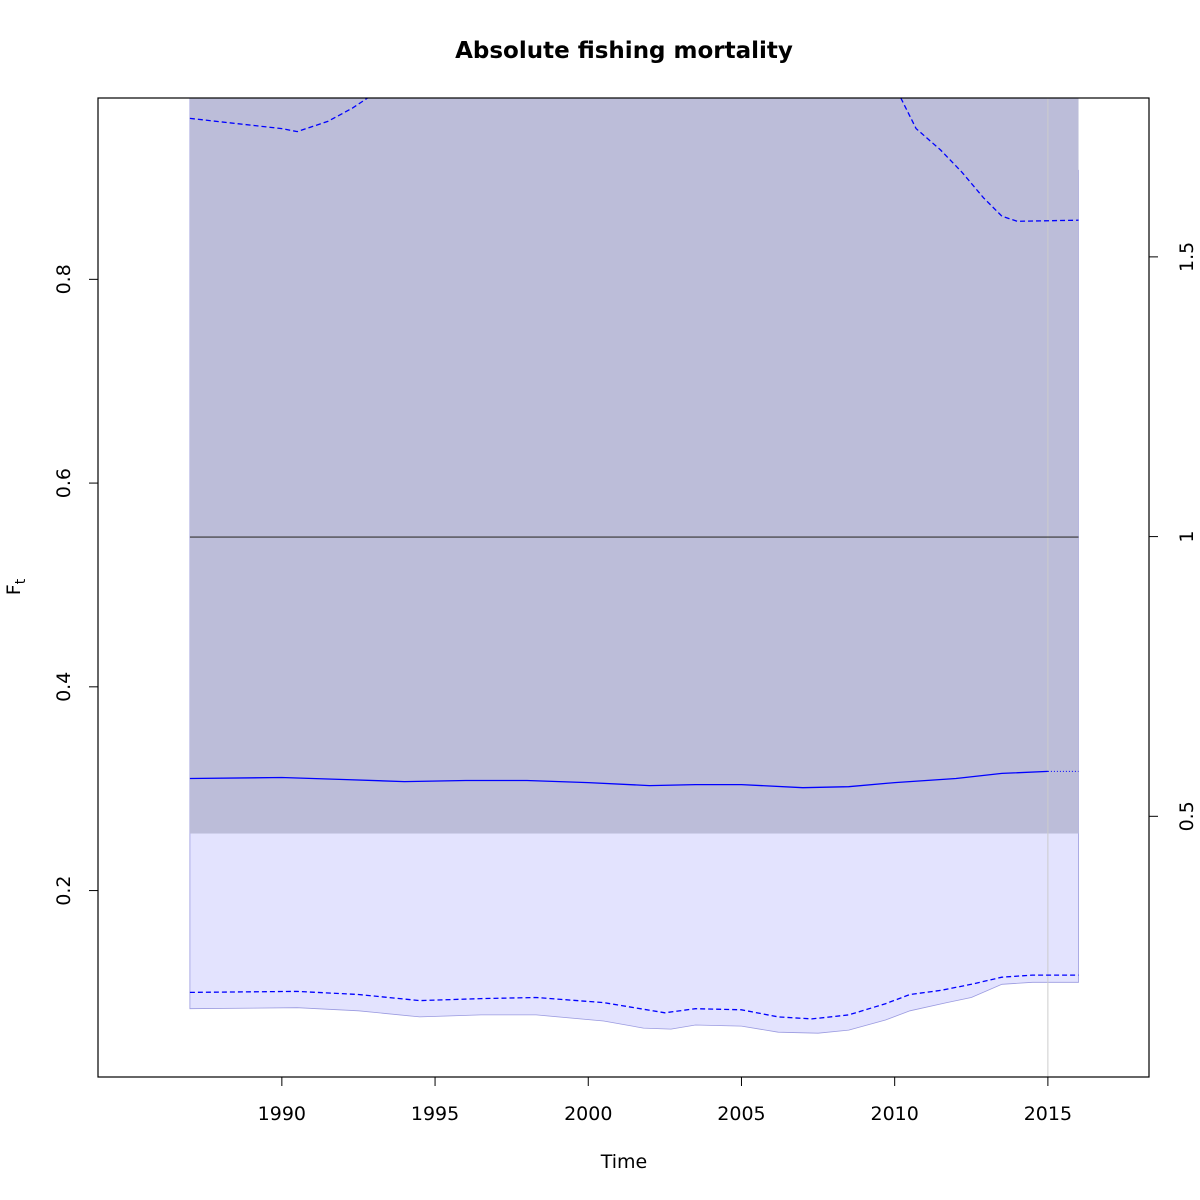  I want to click on lower-ci-line, so click(634, 997).